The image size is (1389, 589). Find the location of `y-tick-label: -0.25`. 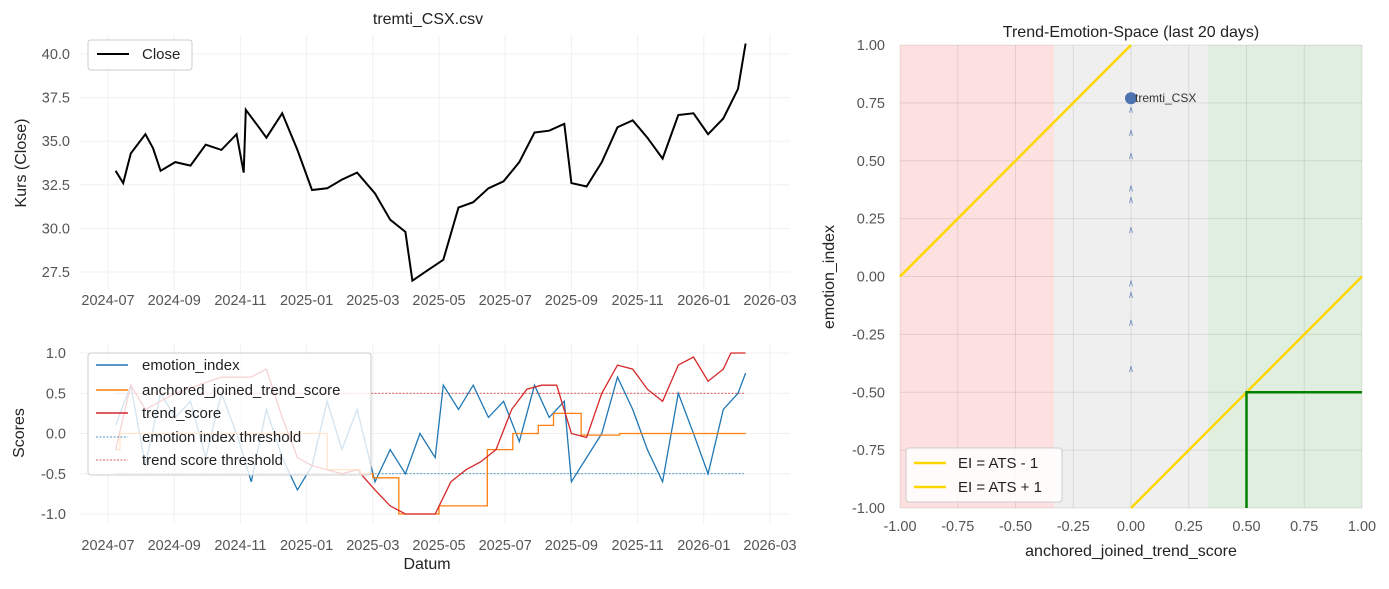

y-tick-label: -0.25 is located at coordinates (868, 335).